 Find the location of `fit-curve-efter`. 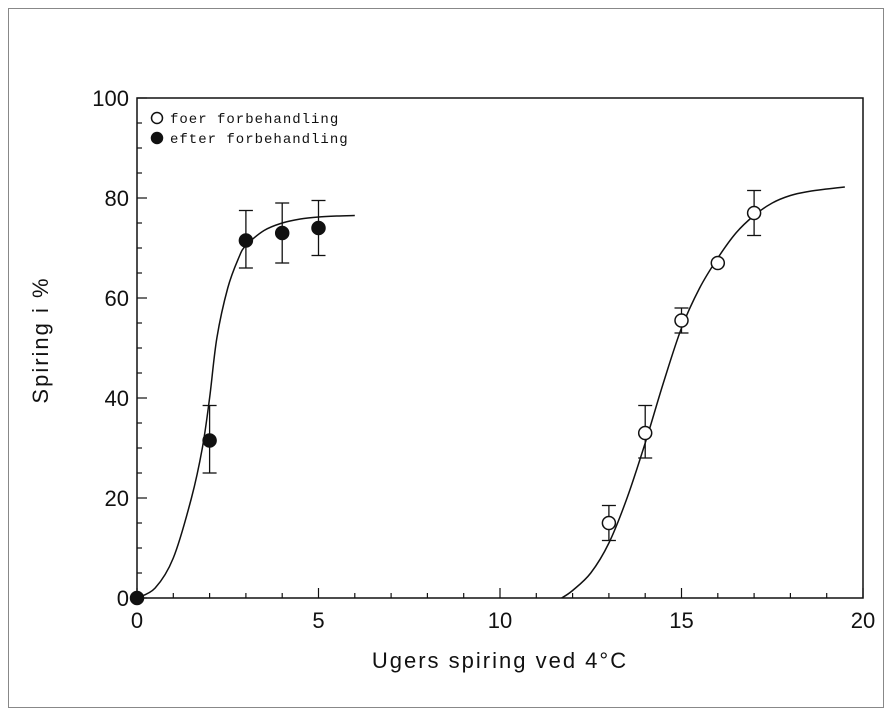

fit-curve-efter is located at coordinates (245, 406).